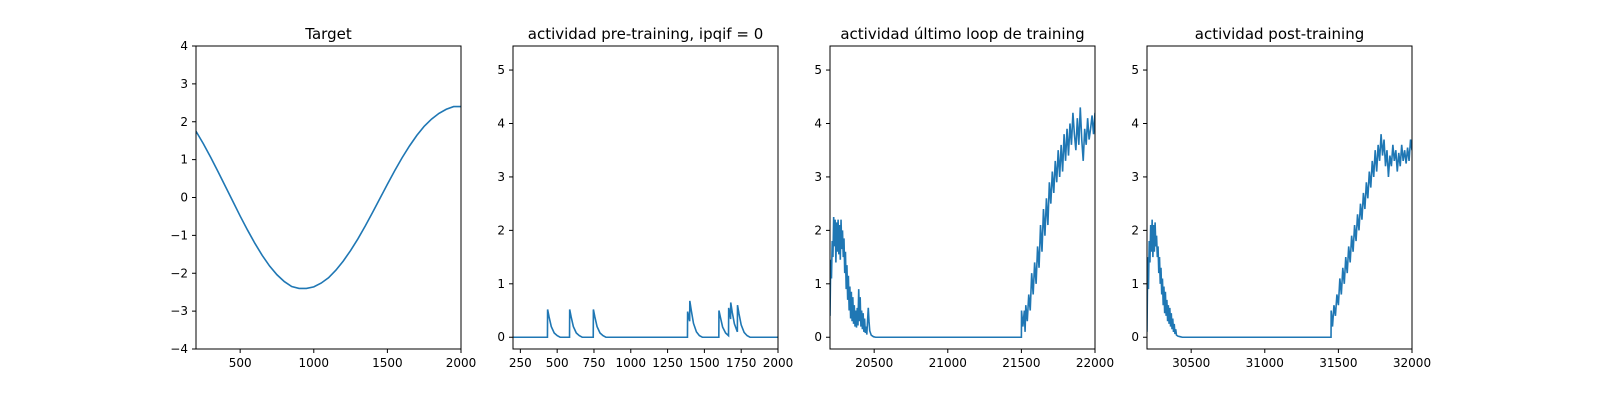 The image size is (1600, 400). What do you see at coordinates (1265, 363) in the screenshot?
I see `x-tick-label: 31000` at bounding box center [1265, 363].